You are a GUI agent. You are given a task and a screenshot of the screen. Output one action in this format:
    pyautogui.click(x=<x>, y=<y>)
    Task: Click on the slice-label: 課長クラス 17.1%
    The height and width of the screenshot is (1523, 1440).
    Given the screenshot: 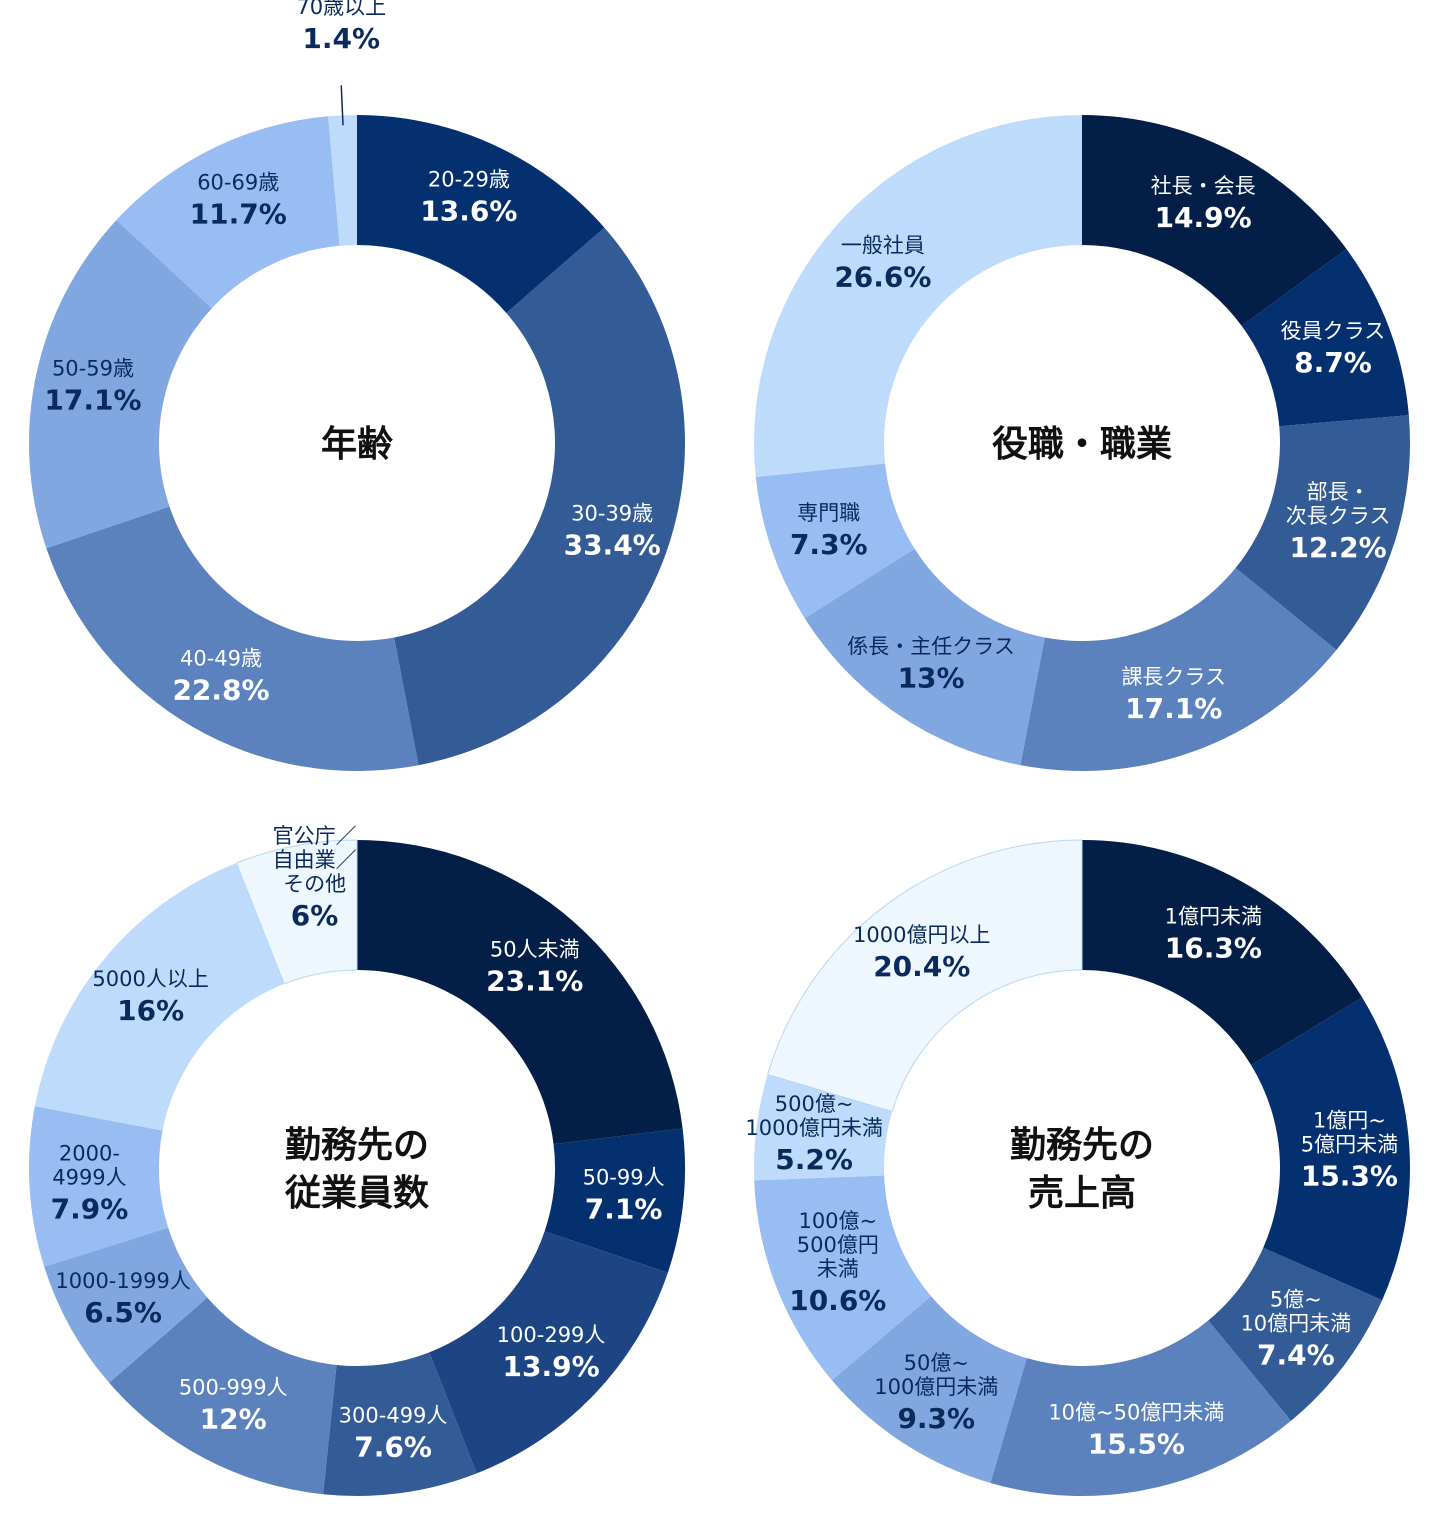 What is the action you would take?
    pyautogui.click(x=1173, y=695)
    